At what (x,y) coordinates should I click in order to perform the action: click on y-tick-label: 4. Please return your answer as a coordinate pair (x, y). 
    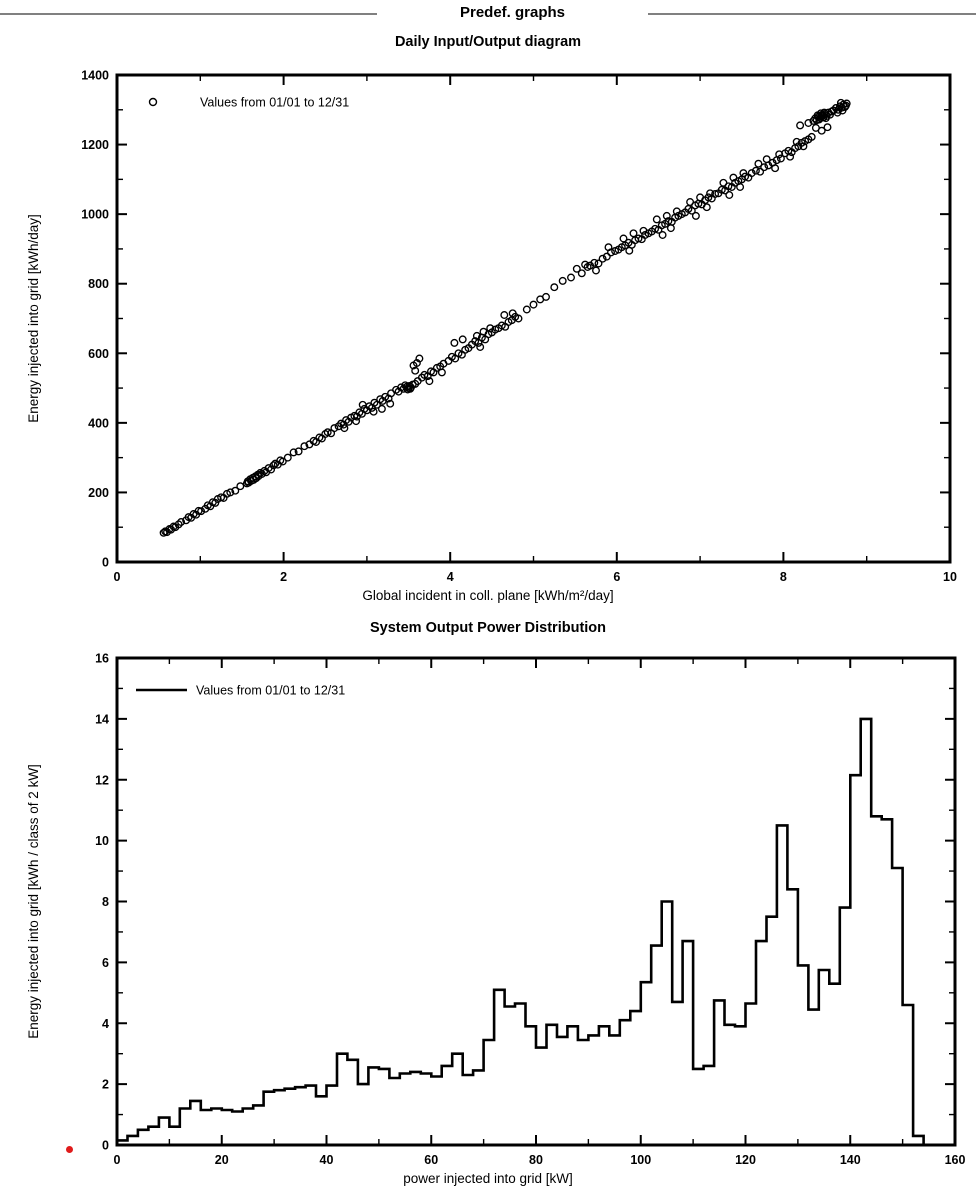
    Looking at the image, I should click on (105, 1024).